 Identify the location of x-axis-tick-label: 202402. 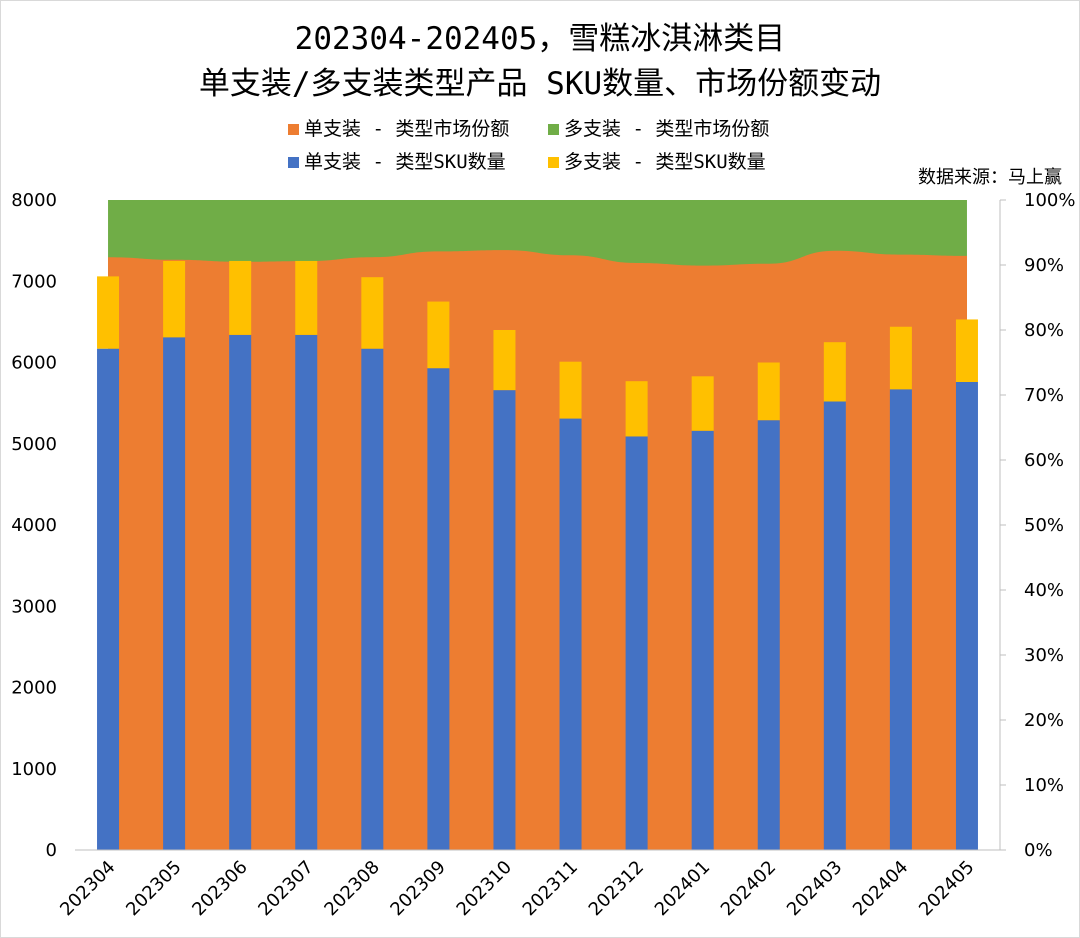
(748, 888).